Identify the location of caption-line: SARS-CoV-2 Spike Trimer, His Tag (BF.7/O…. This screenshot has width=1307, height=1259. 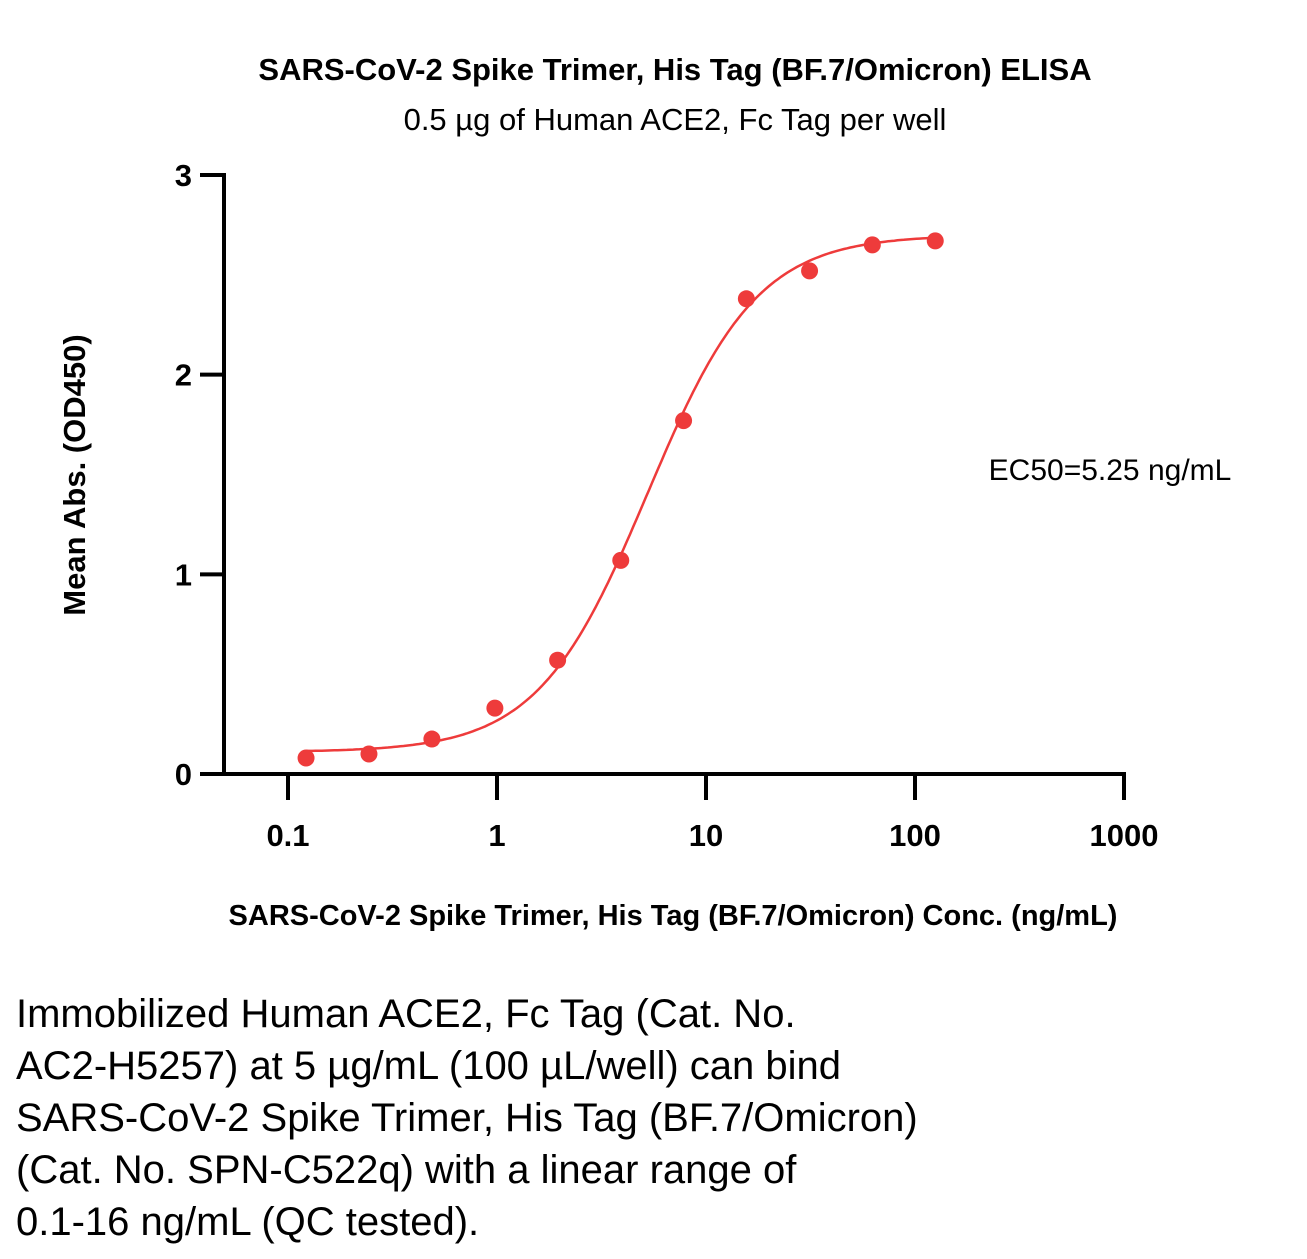
(467, 1118).